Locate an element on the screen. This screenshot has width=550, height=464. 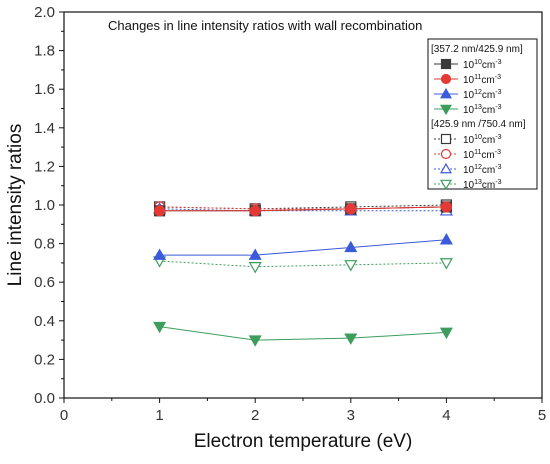
y-axis-title: Line intensity ratios is located at coordinates (15, 205).